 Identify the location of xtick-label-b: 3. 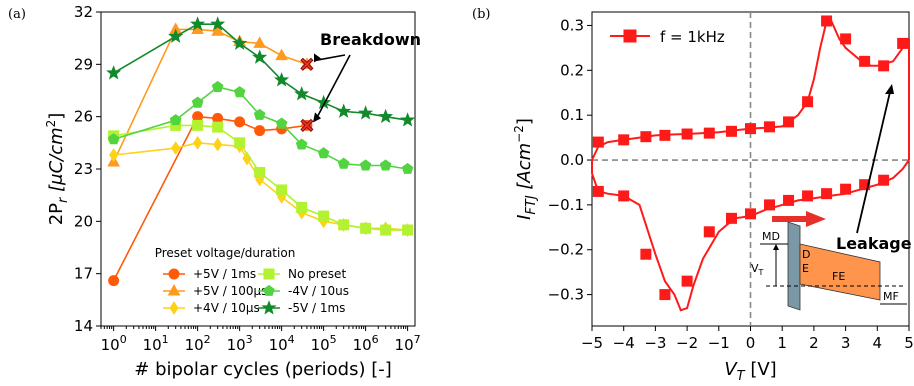
(846, 343).